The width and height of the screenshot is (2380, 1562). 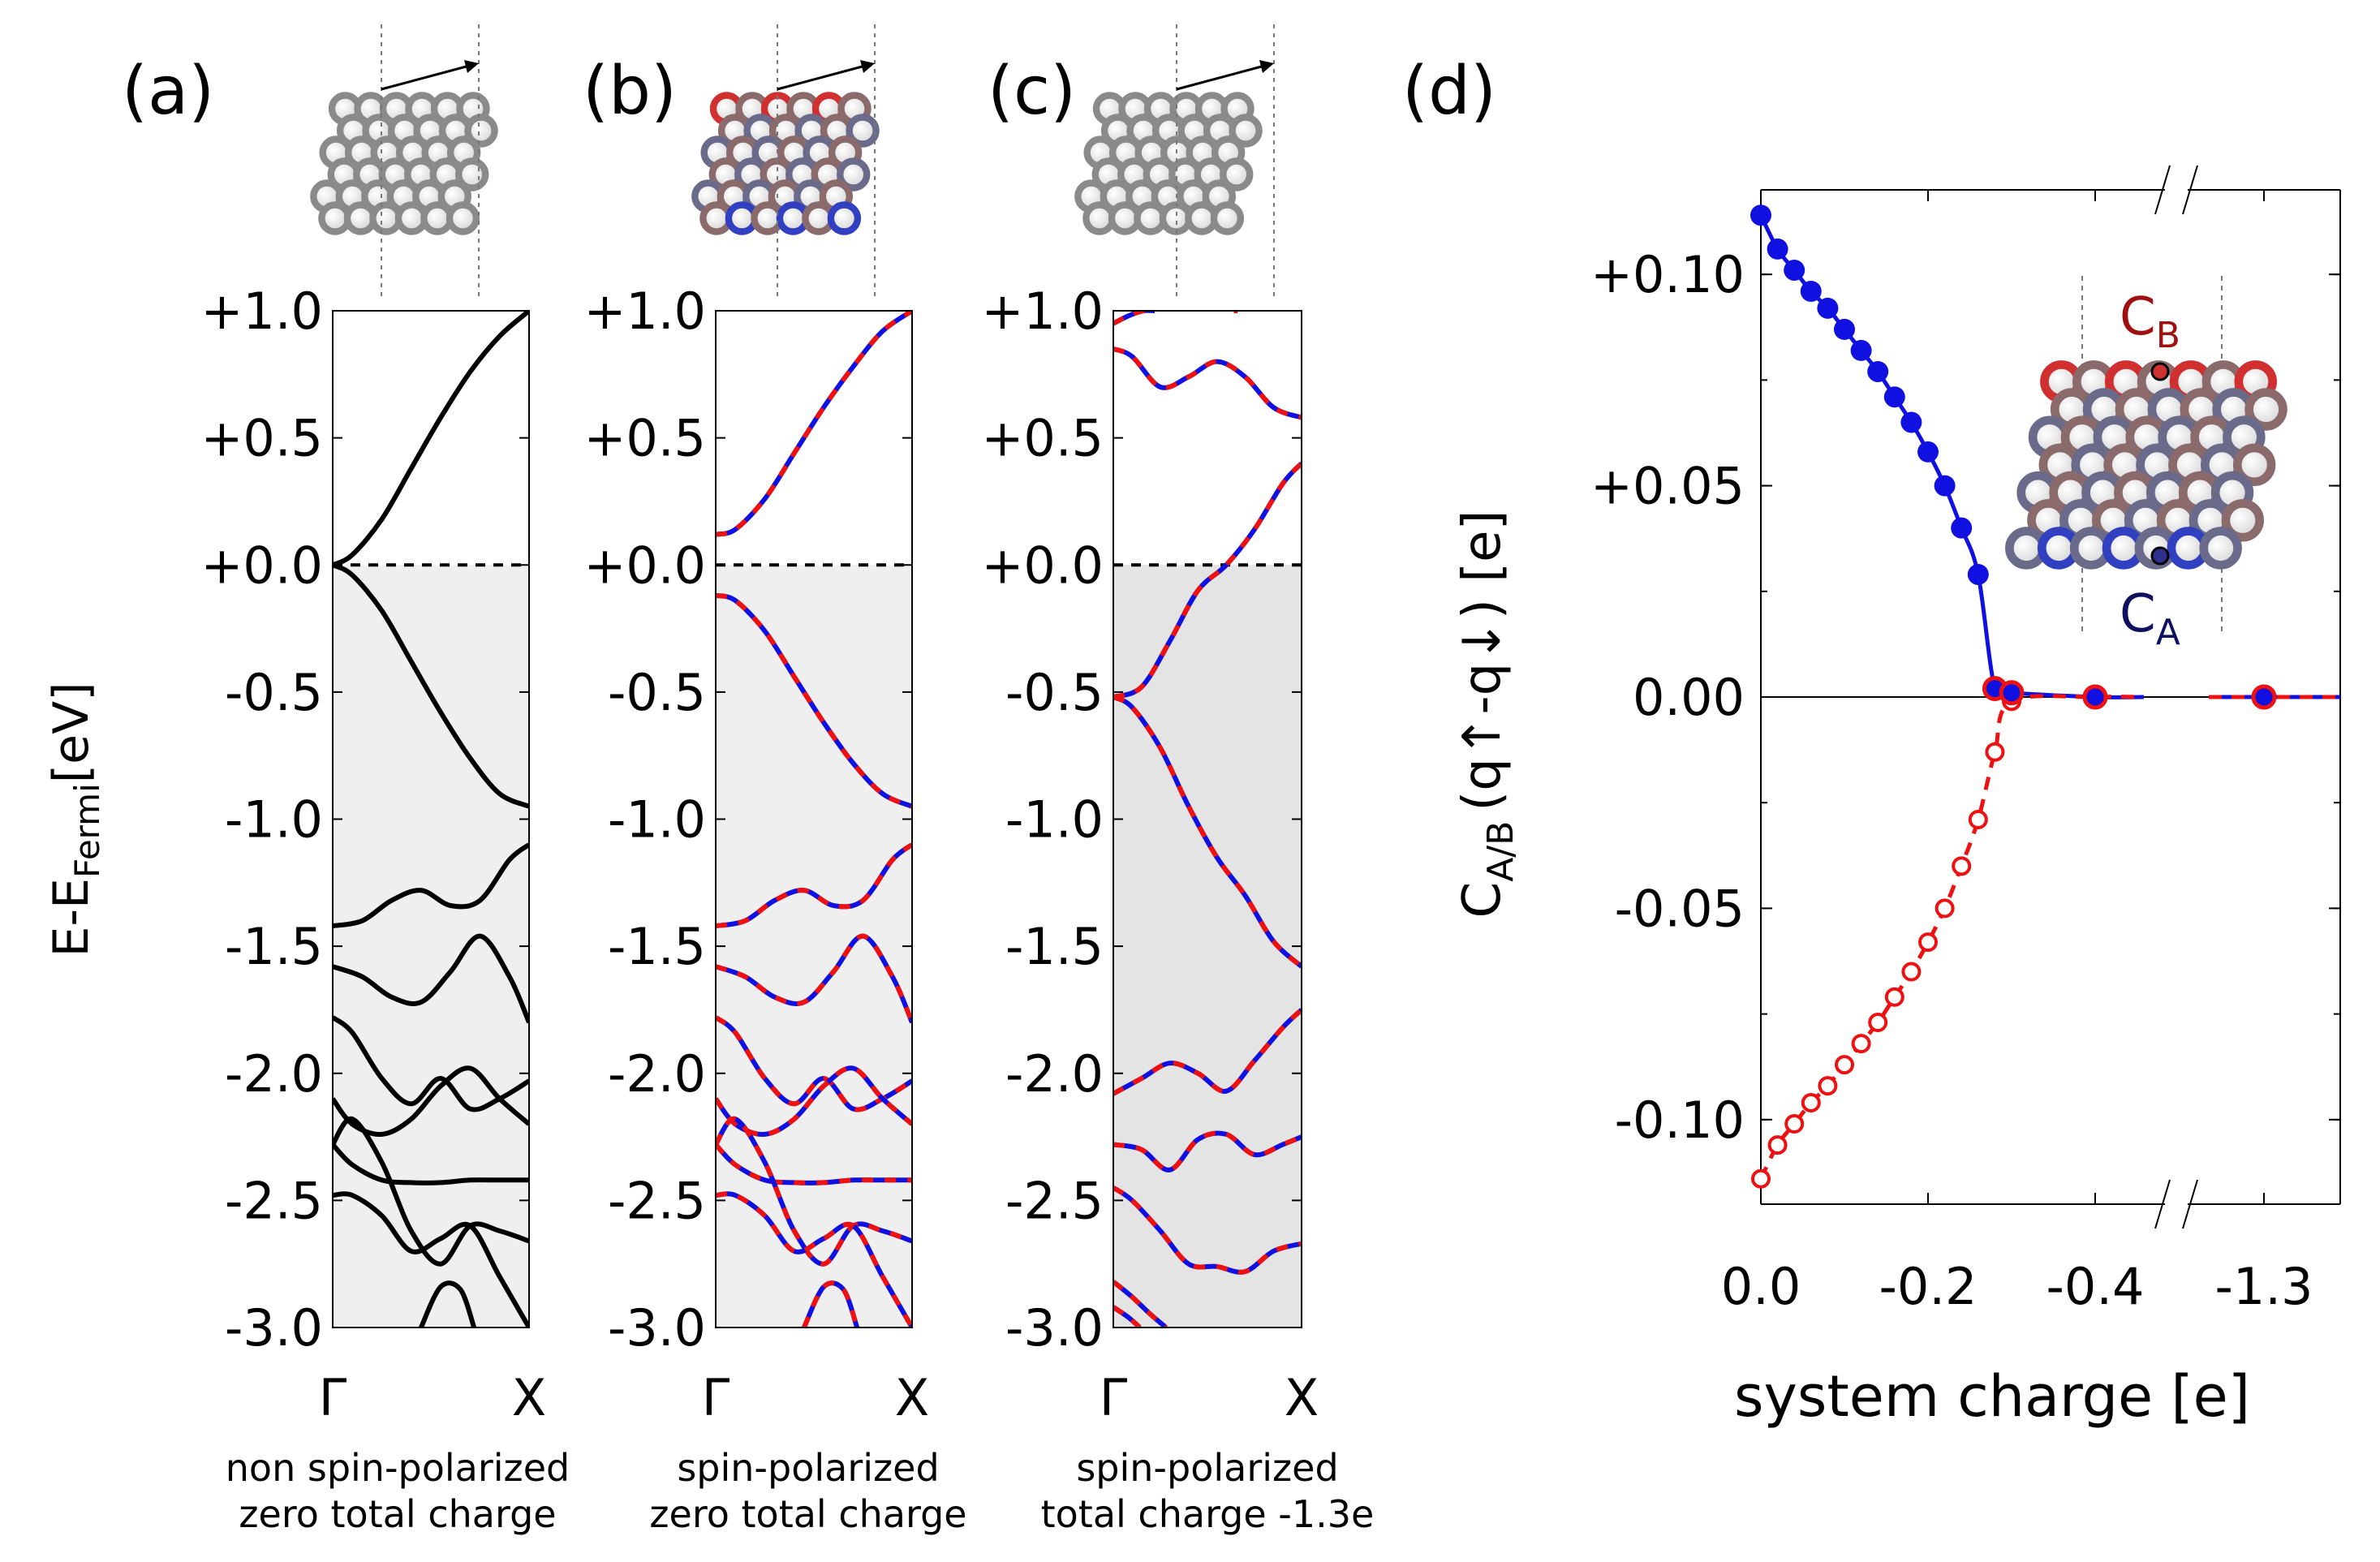 What do you see at coordinates (2160, 371) in the screenshot?
I see `atom-cb-marker` at bounding box center [2160, 371].